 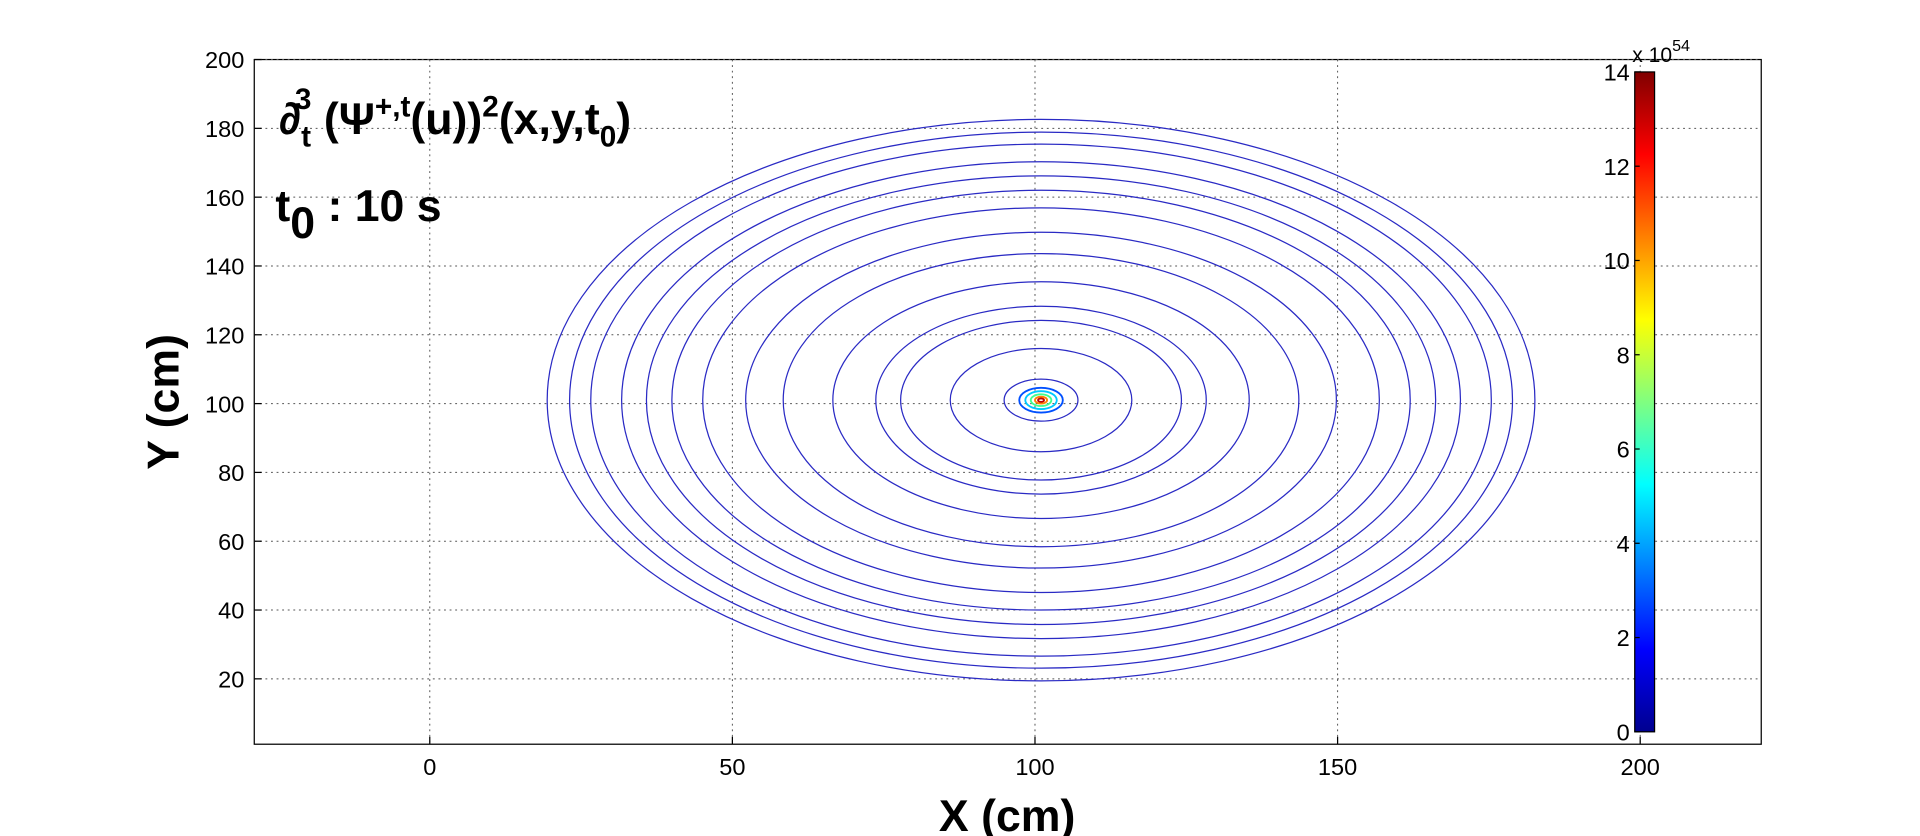 I want to click on title-part: (x,y,t, so click(x=549, y=119).